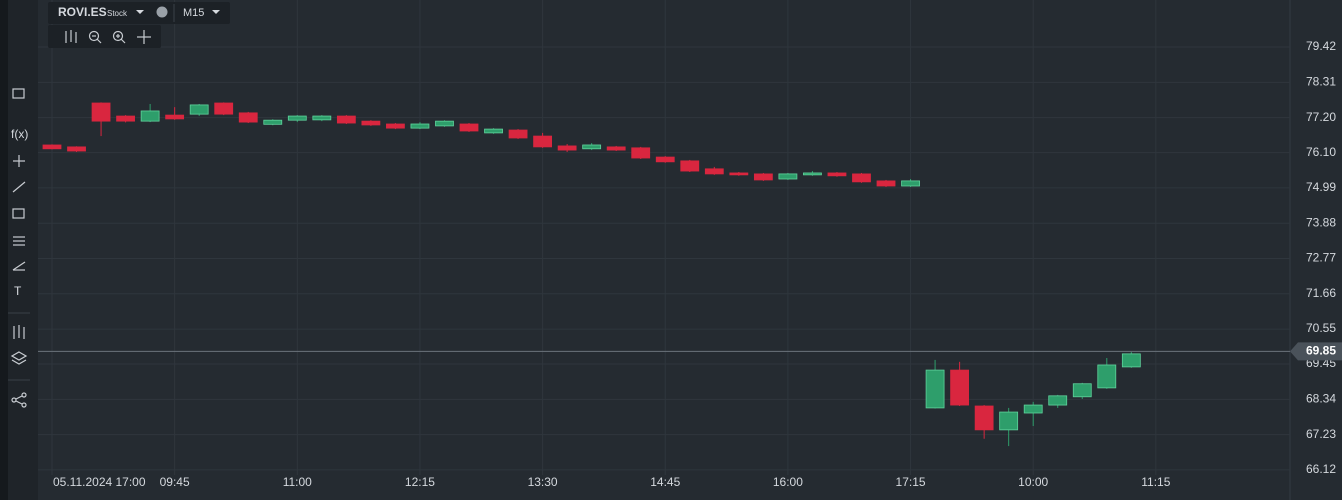  What do you see at coordinates (18, 213) in the screenshot?
I see `rectangle-tool` at bounding box center [18, 213].